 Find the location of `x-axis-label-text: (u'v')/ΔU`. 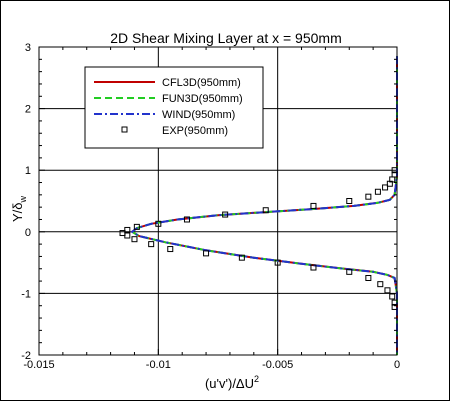

x-axis-label-text: (u'v')/ΔU is located at coordinates (229, 383).